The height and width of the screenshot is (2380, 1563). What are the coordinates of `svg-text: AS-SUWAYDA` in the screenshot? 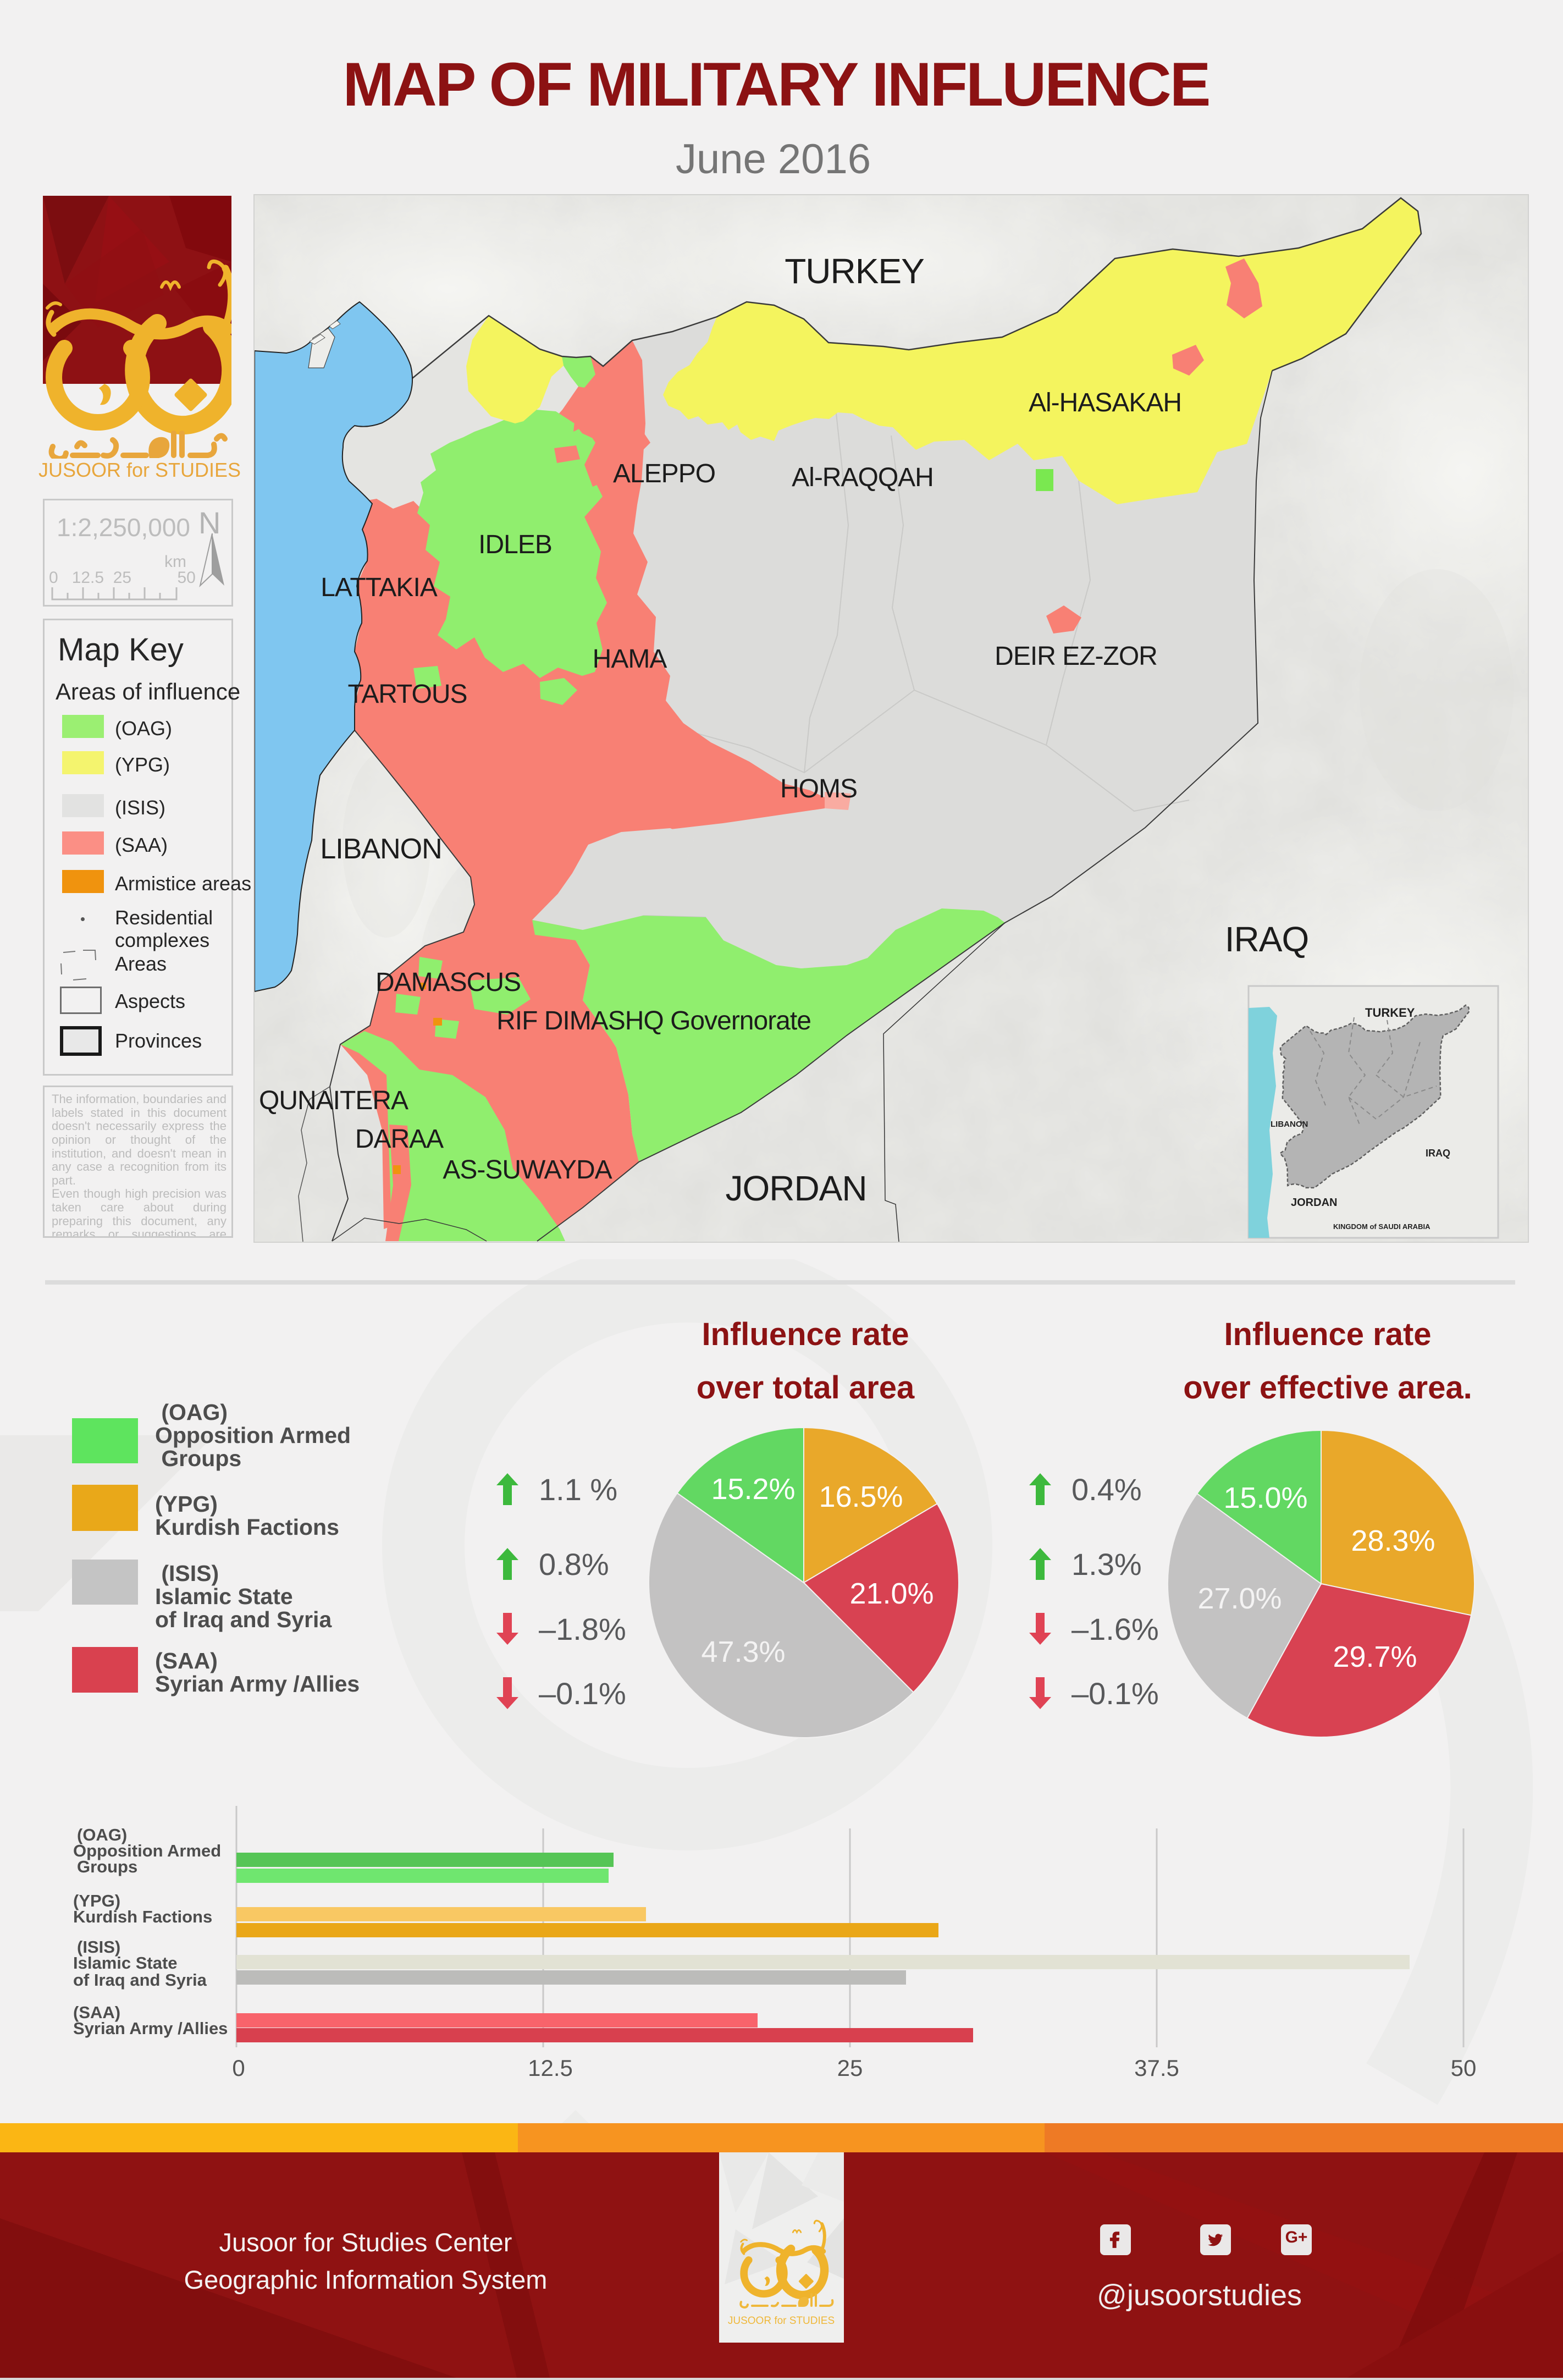 It's located at (527, 1170).